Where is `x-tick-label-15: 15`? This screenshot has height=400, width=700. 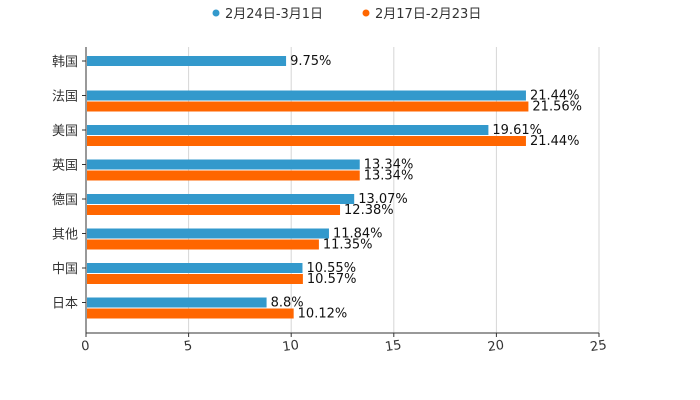
x-tick-label-15: 15 is located at coordinates (393, 346).